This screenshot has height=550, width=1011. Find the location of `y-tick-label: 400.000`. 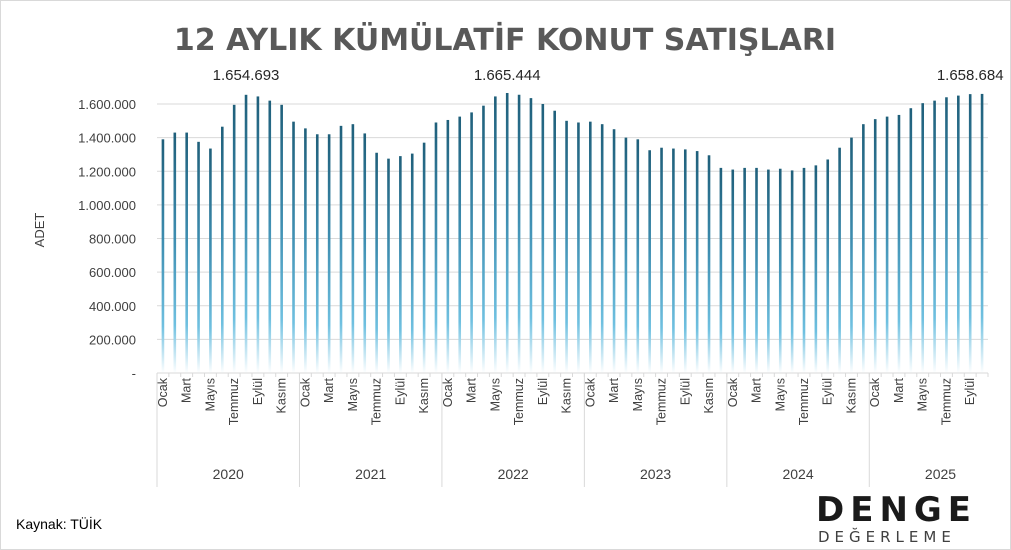

y-tick-label: 400.000 is located at coordinates (112, 306).